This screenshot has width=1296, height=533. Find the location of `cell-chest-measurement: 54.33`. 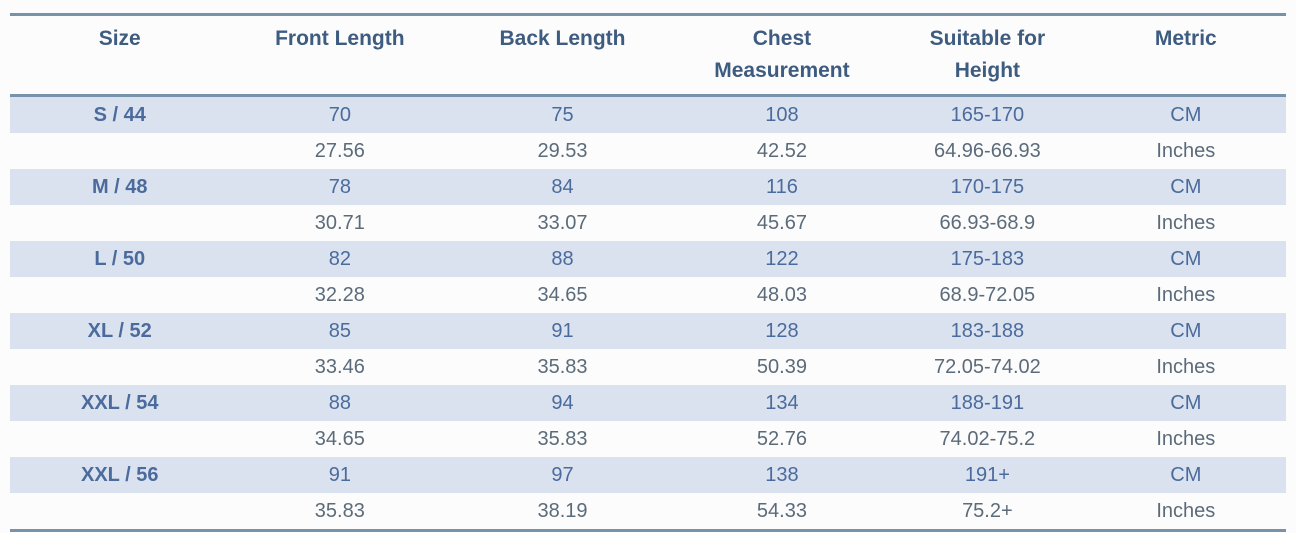

cell-chest-measurement: 54.33 is located at coordinates (781, 511).